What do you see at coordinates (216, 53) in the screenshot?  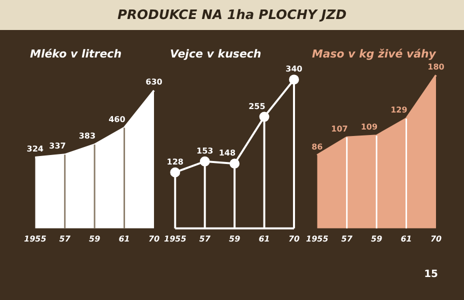 I see `chart-title: Vejce v kusech` at bounding box center [216, 53].